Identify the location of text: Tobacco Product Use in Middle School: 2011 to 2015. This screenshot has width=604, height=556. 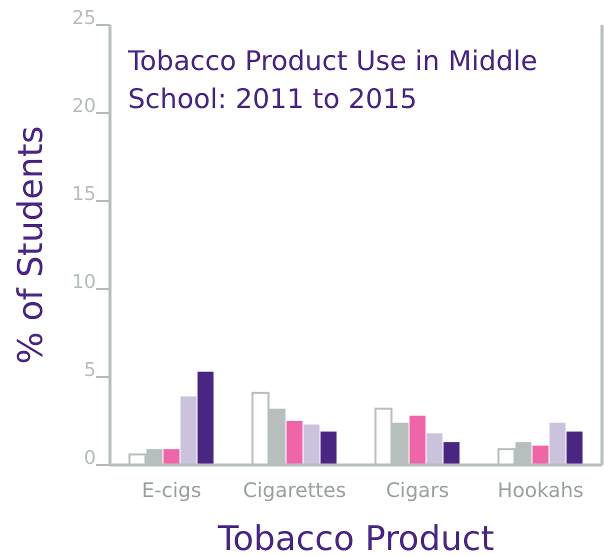
(332, 80).